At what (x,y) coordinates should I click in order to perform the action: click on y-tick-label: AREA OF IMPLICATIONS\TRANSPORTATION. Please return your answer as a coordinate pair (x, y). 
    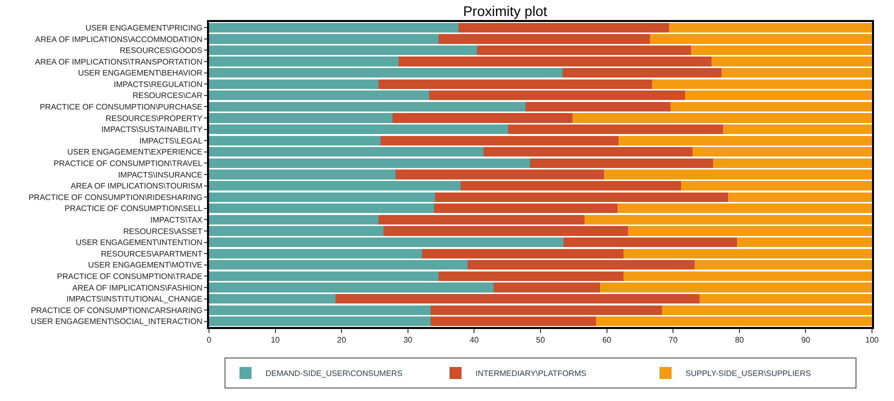
    Looking at the image, I should click on (118, 61).